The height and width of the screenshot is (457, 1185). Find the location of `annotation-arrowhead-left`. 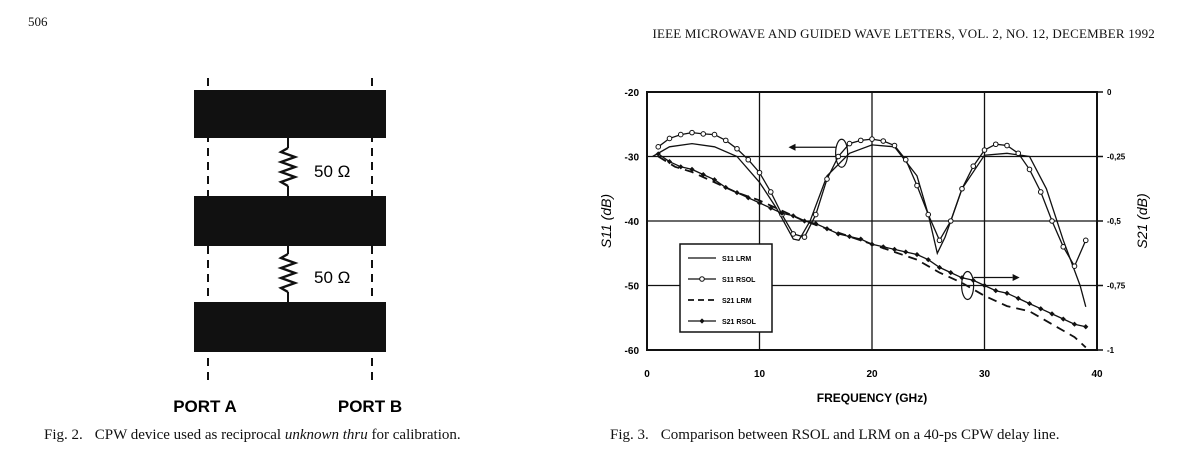

annotation-arrowhead-left is located at coordinates (792, 147).